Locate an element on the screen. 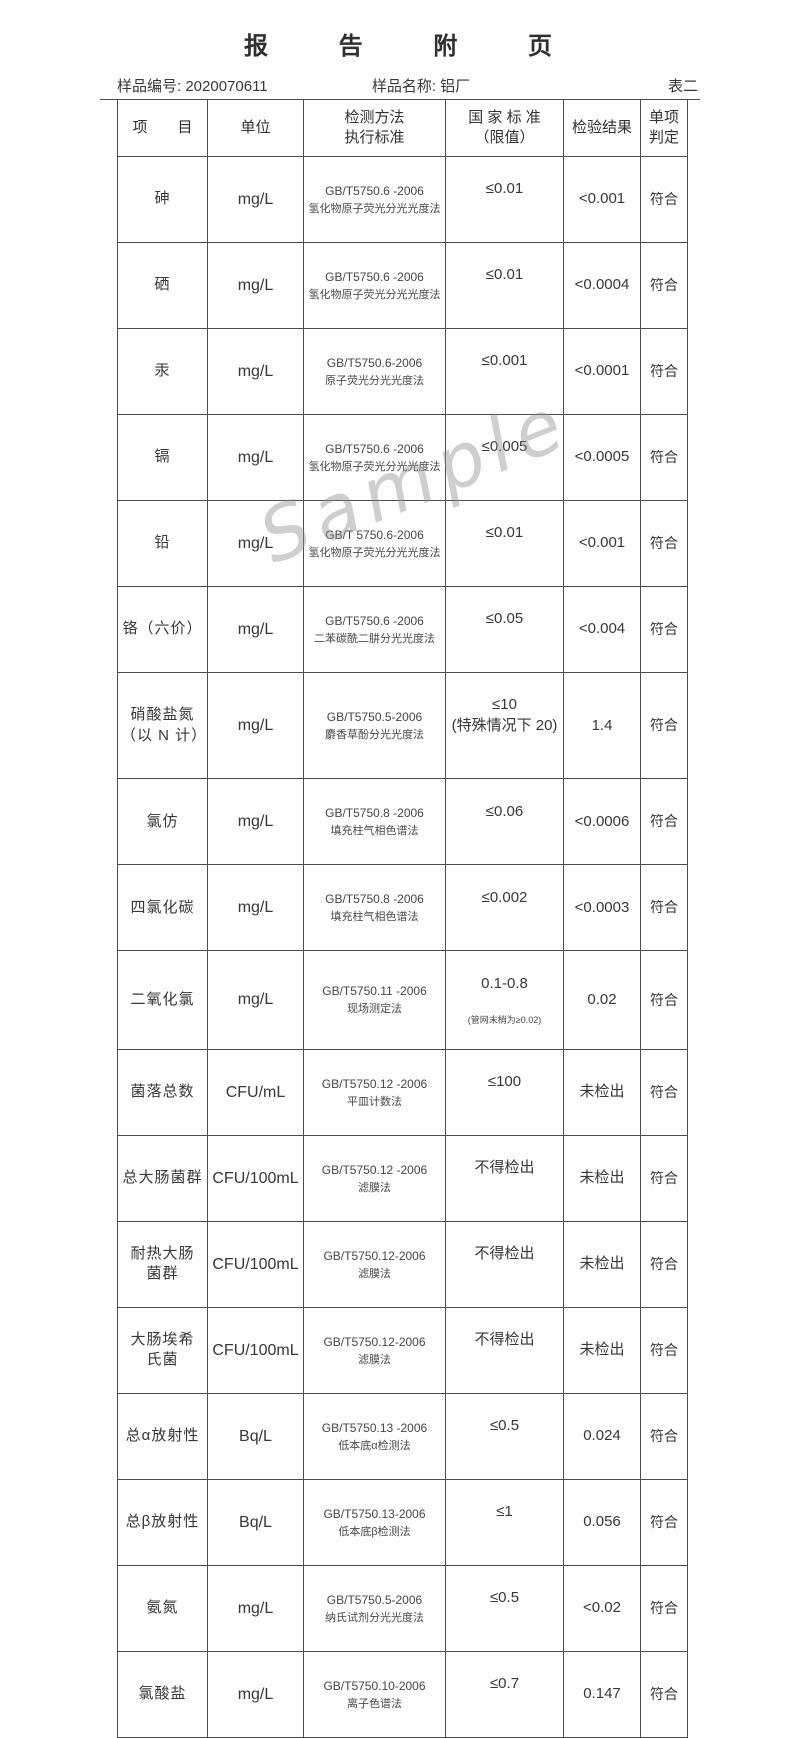 The image size is (796, 1738). cell-unit: Bq/L is located at coordinates (255, 1522).